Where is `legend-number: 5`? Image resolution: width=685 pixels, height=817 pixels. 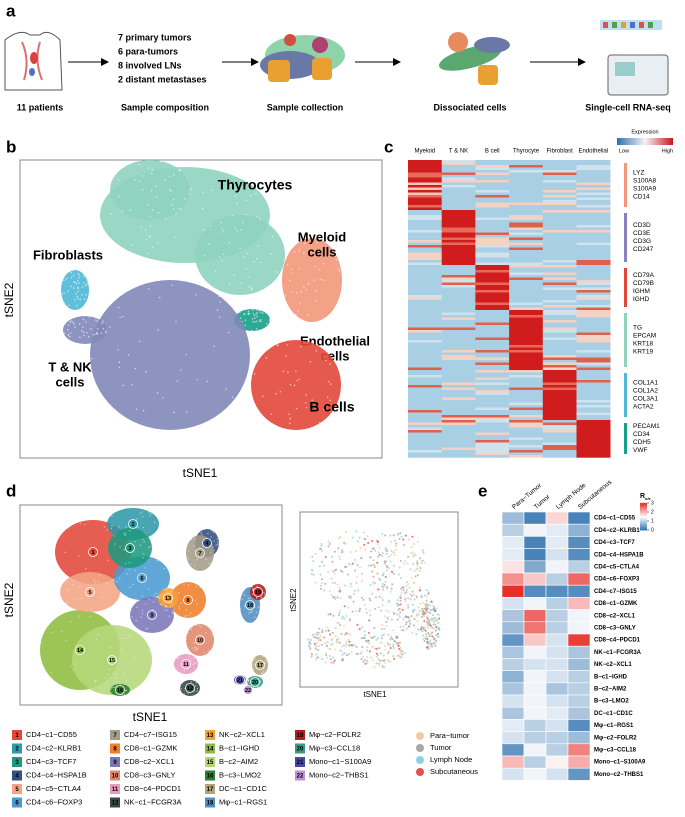
legend-number: 5 is located at coordinates (17, 790).